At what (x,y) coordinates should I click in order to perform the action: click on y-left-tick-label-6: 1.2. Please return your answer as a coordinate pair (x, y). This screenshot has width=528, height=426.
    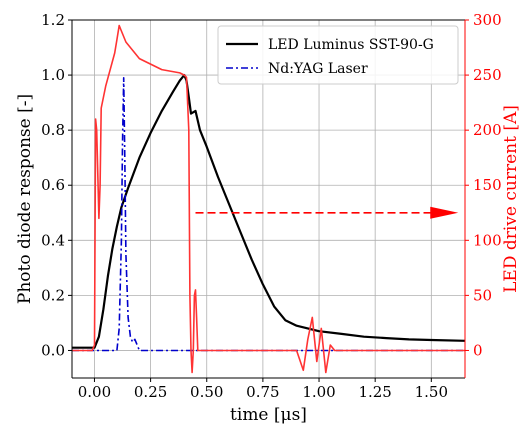
    Looking at the image, I should click on (53, 20).